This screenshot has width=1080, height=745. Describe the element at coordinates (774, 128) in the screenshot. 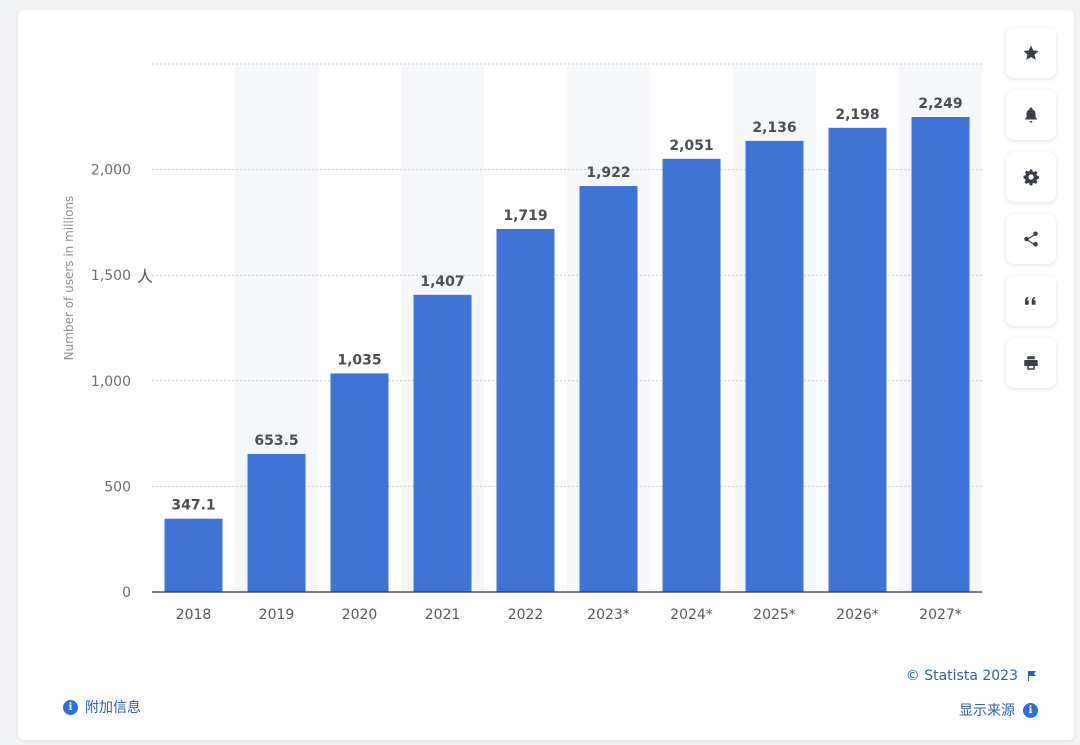

I see `data-label: 2,136` at that location.